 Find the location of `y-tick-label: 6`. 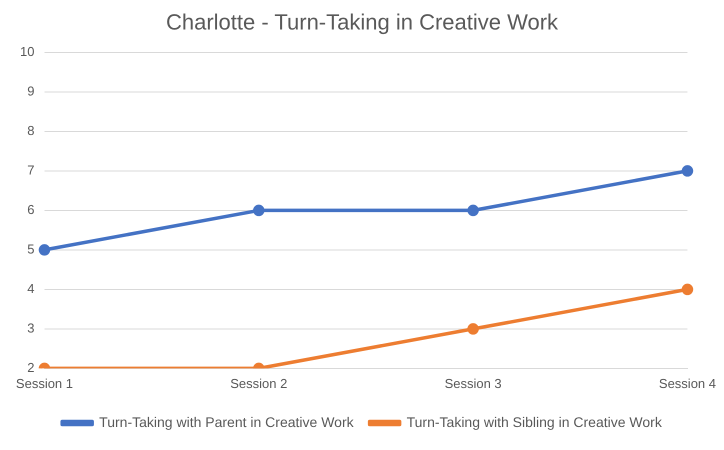

y-tick-label: 6 is located at coordinates (30, 209).